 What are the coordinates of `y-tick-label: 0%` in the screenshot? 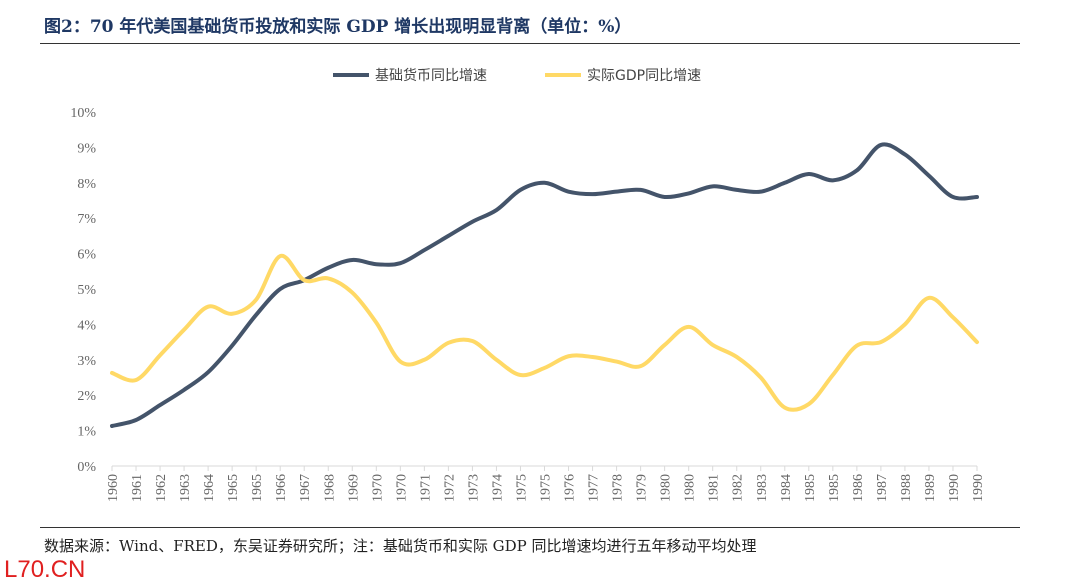 It's located at (86, 467).